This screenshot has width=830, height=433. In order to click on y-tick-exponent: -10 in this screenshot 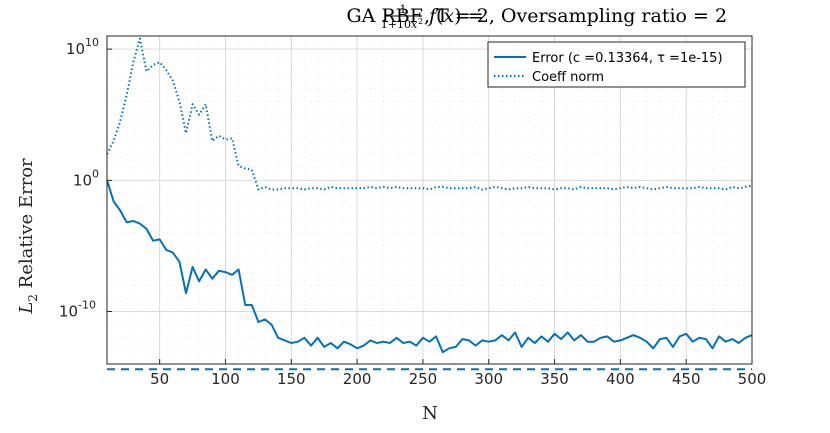, I will do `click(87, 305)`.